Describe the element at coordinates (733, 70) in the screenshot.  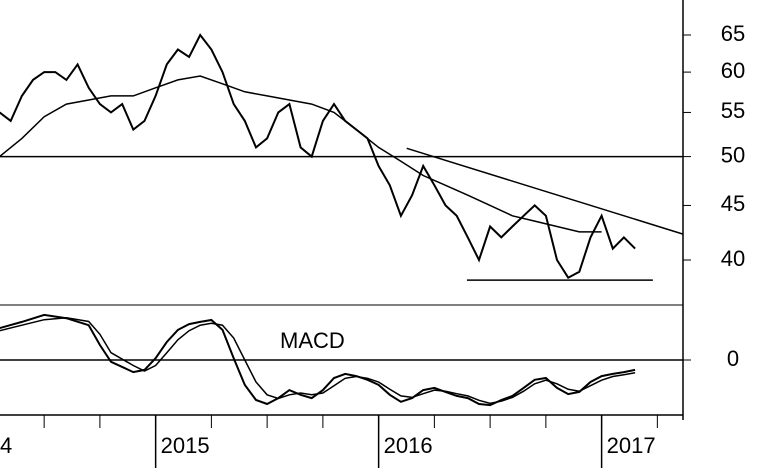
I see `y-tick-label: 60` at that location.